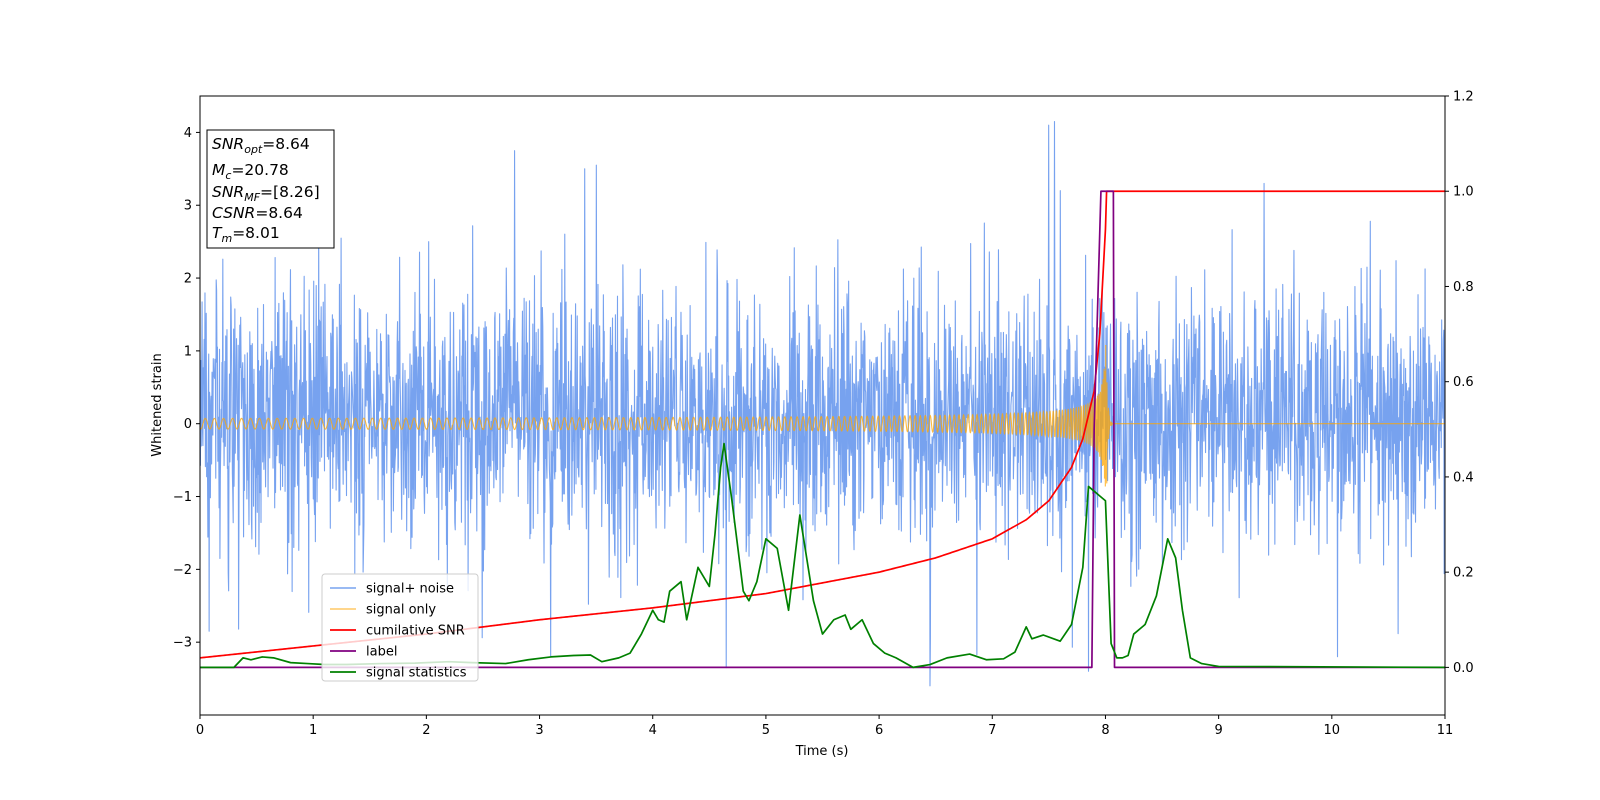  I want to click on y2-tick-label: 1.2, so click(1463, 97).